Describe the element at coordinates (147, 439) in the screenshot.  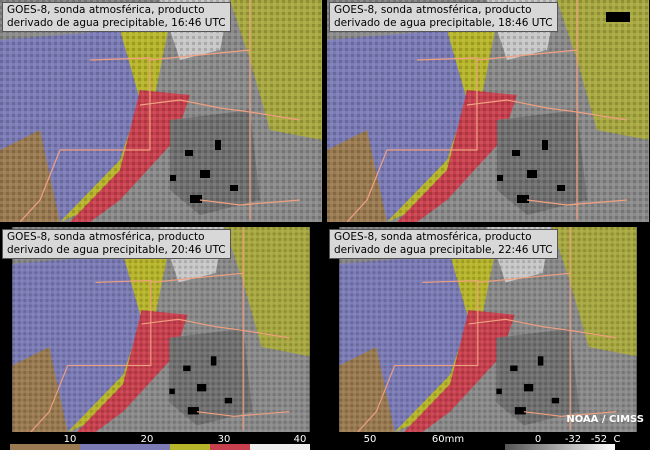
I see `colorbar-label: 20` at that location.